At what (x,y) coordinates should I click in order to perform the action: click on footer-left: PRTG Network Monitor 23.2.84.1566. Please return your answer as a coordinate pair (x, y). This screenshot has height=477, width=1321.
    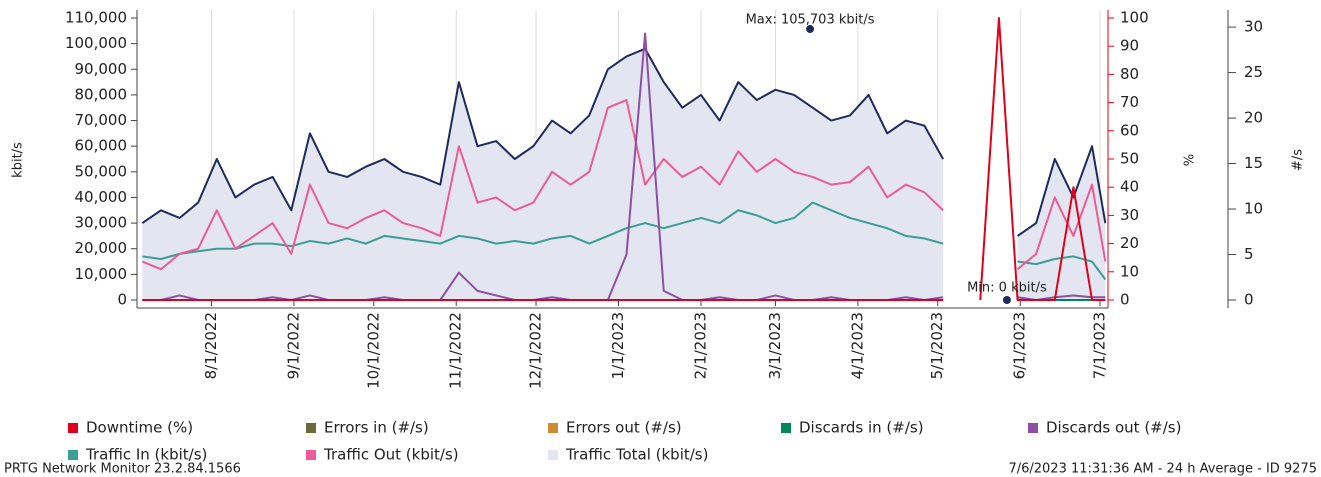
    Looking at the image, I should click on (122, 469).